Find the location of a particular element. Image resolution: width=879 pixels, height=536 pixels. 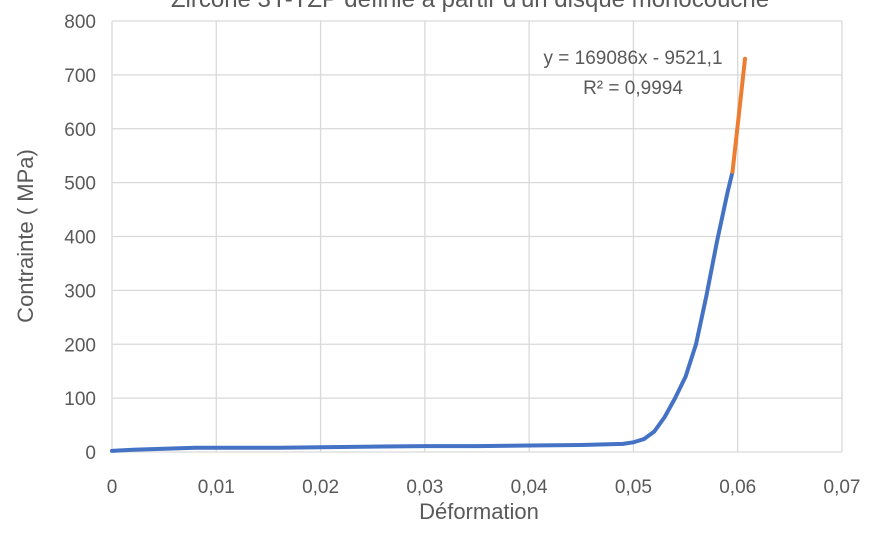

x-tick-label: 0,06 is located at coordinates (737, 487).